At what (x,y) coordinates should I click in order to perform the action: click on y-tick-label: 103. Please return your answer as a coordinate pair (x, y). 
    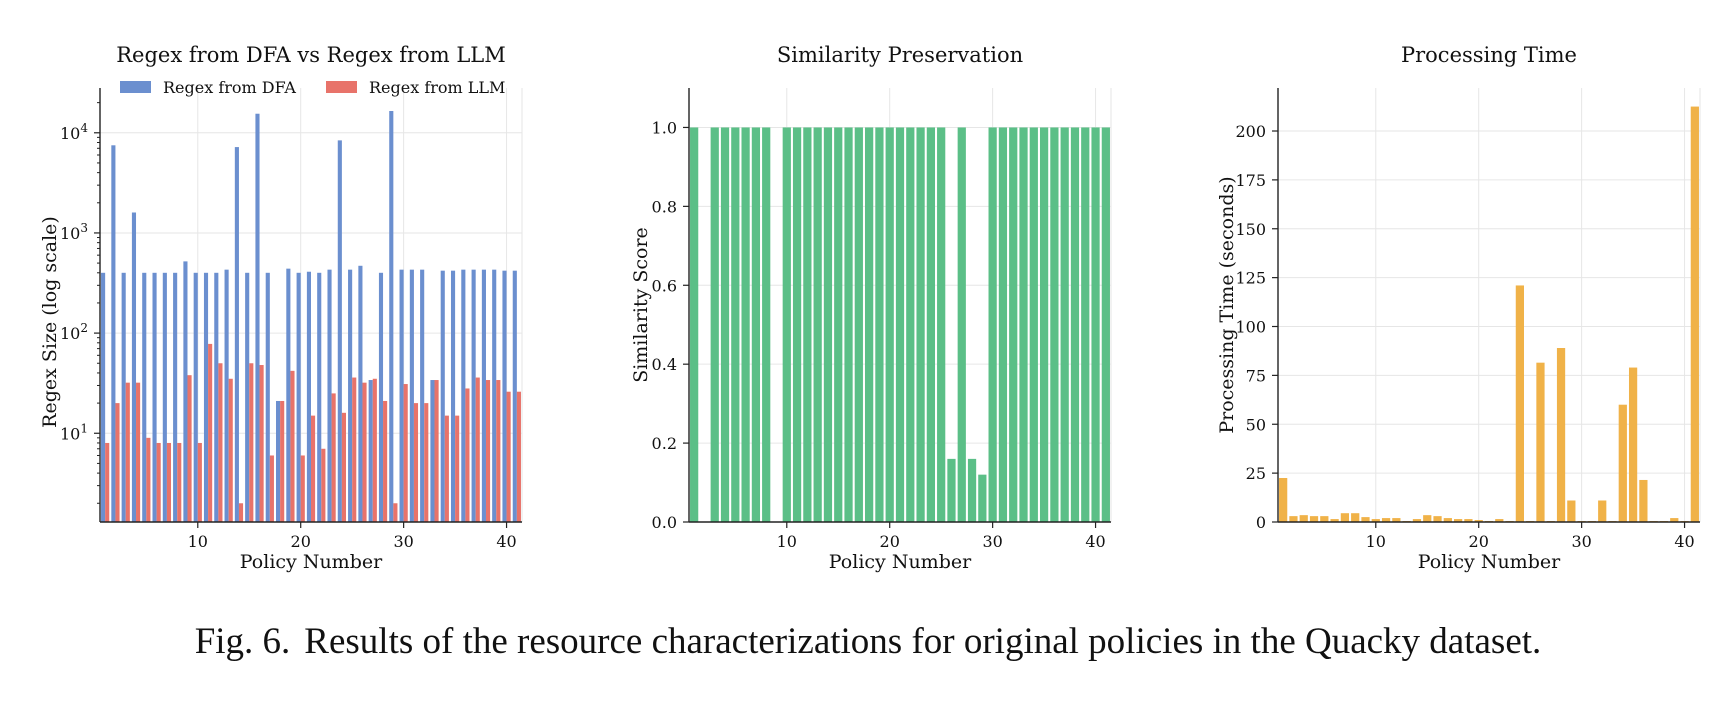
    Looking at the image, I should click on (74, 232).